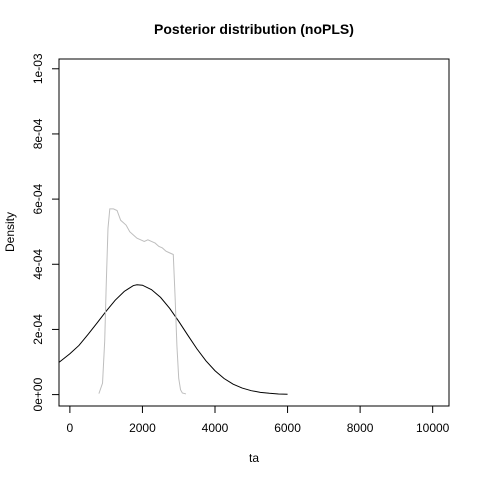 This screenshot has height=480, width=480. Describe the element at coordinates (38, 264) in the screenshot. I see `y-tick-label: 4e-04` at that location.